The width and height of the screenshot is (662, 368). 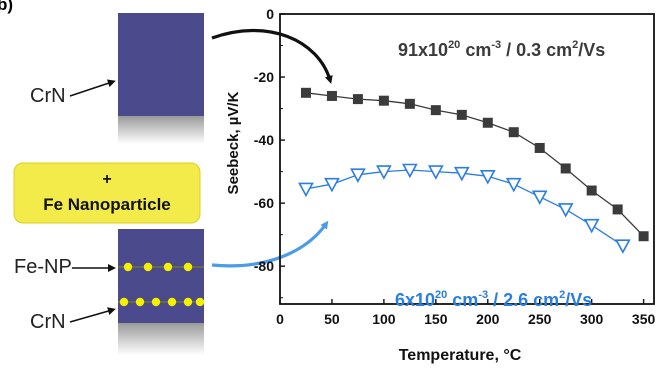 I want to click on crn-film-bottom-shadow, so click(x=161, y=339).